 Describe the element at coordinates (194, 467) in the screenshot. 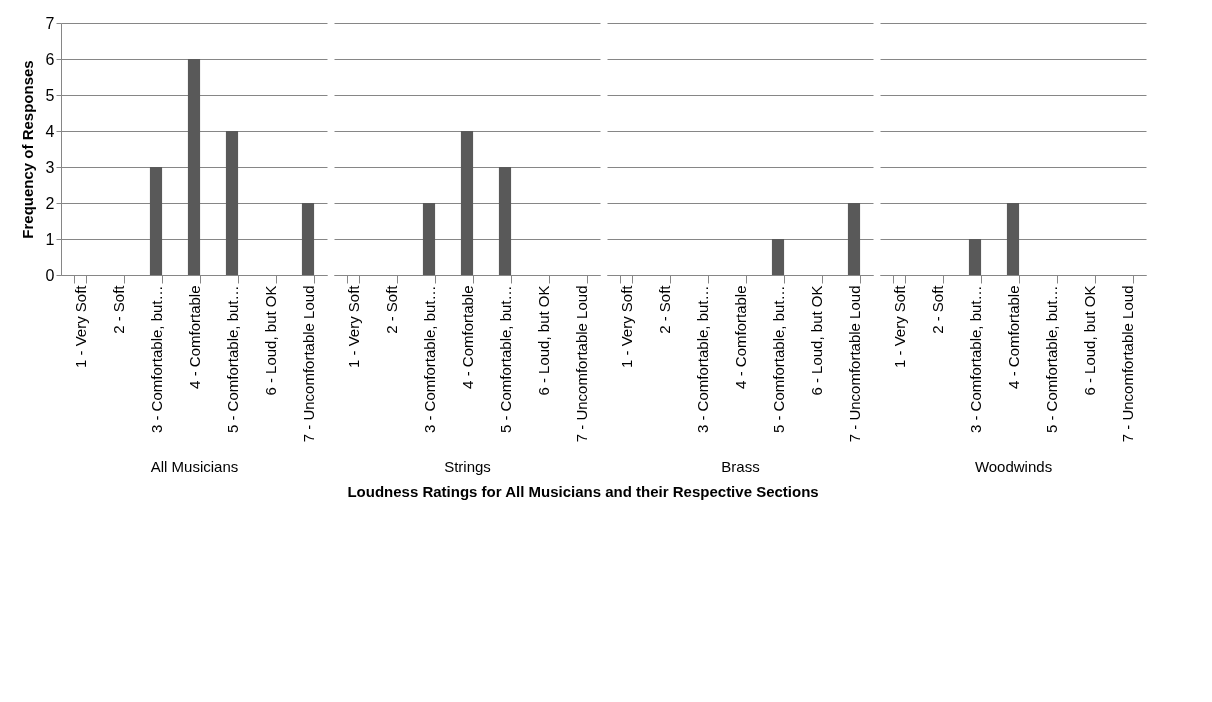

I see `x-axis-title: All Musicians` at that location.